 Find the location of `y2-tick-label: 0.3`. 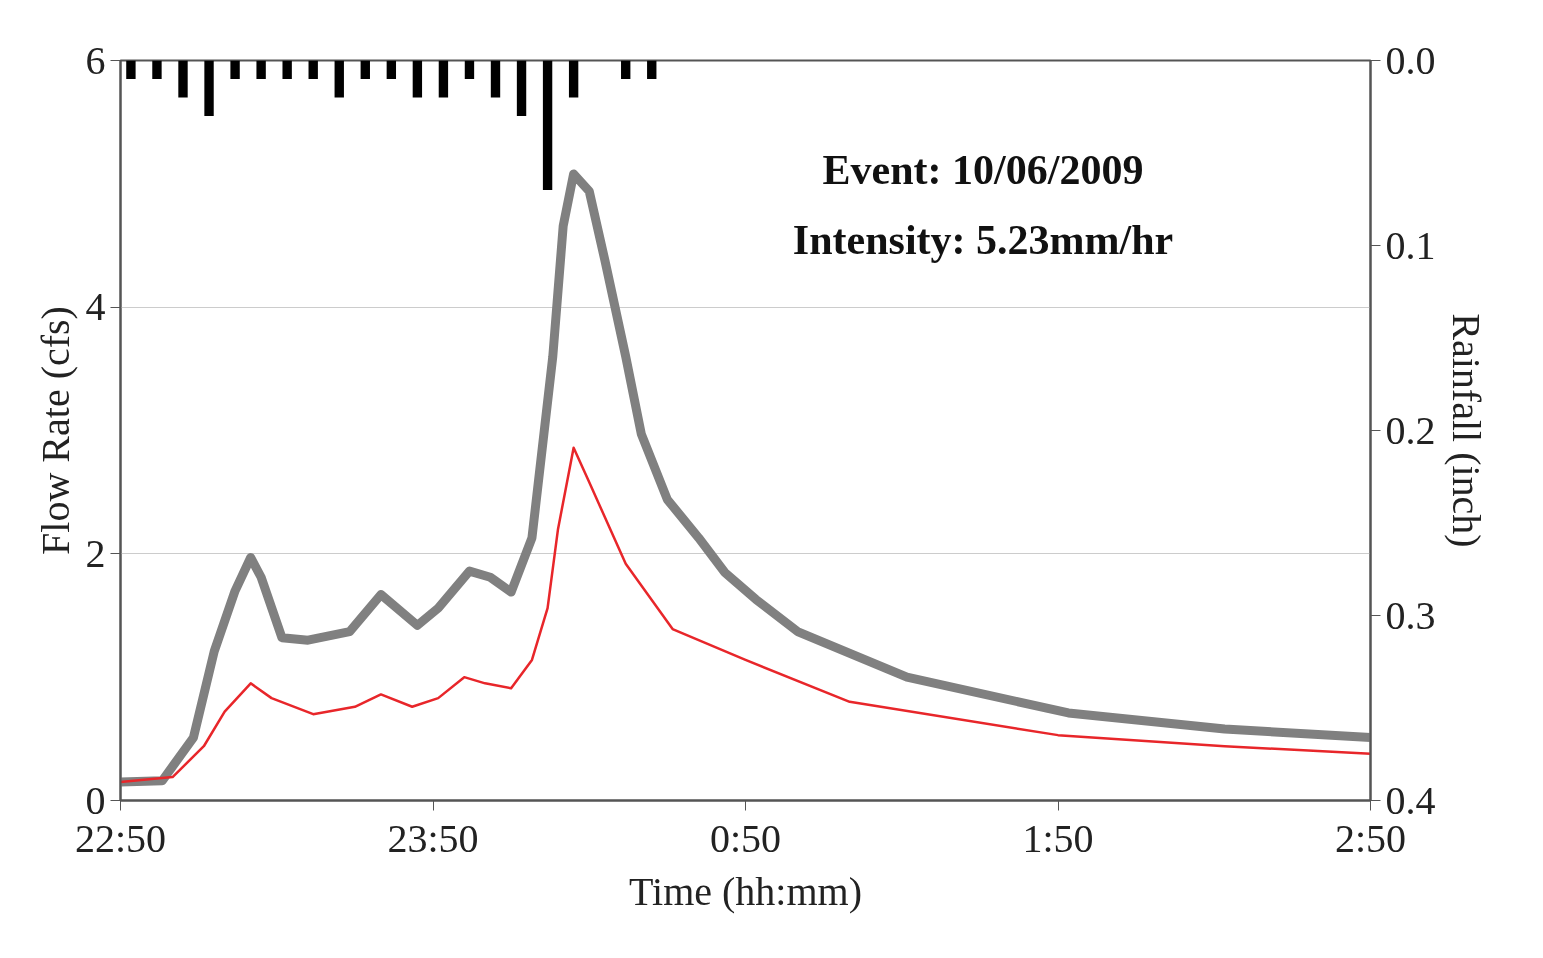

y2-tick-label: 0.3 is located at coordinates (1410, 615).